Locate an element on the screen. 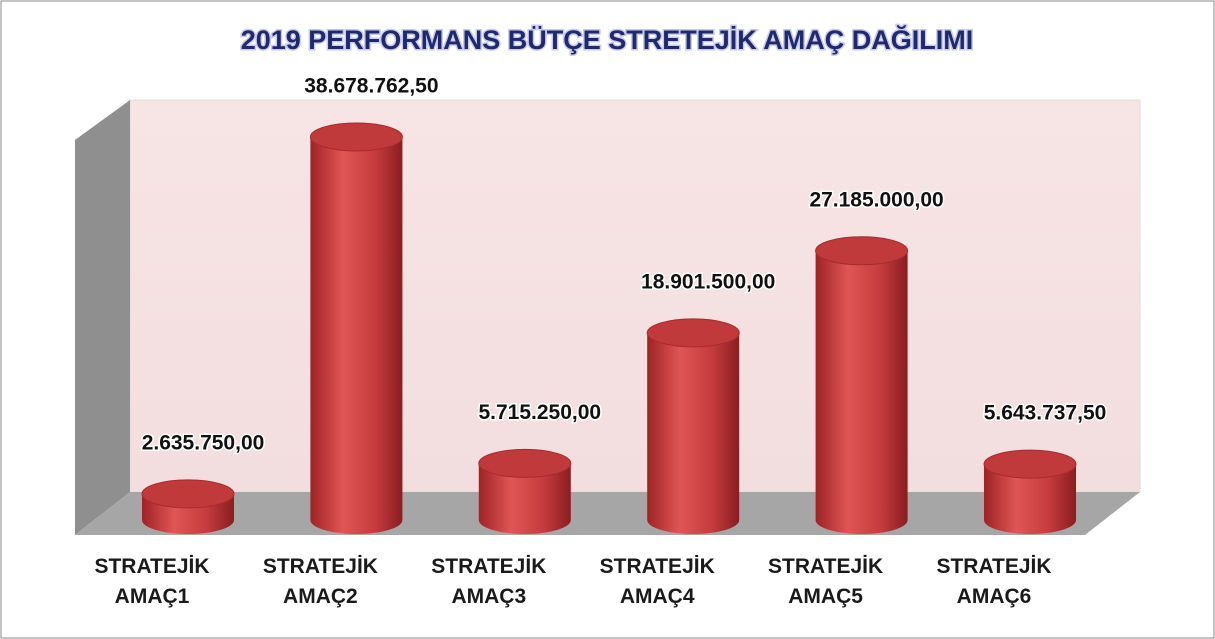  x-tick-label: STRATEJİK AMAÇ5 is located at coordinates (826, 581).